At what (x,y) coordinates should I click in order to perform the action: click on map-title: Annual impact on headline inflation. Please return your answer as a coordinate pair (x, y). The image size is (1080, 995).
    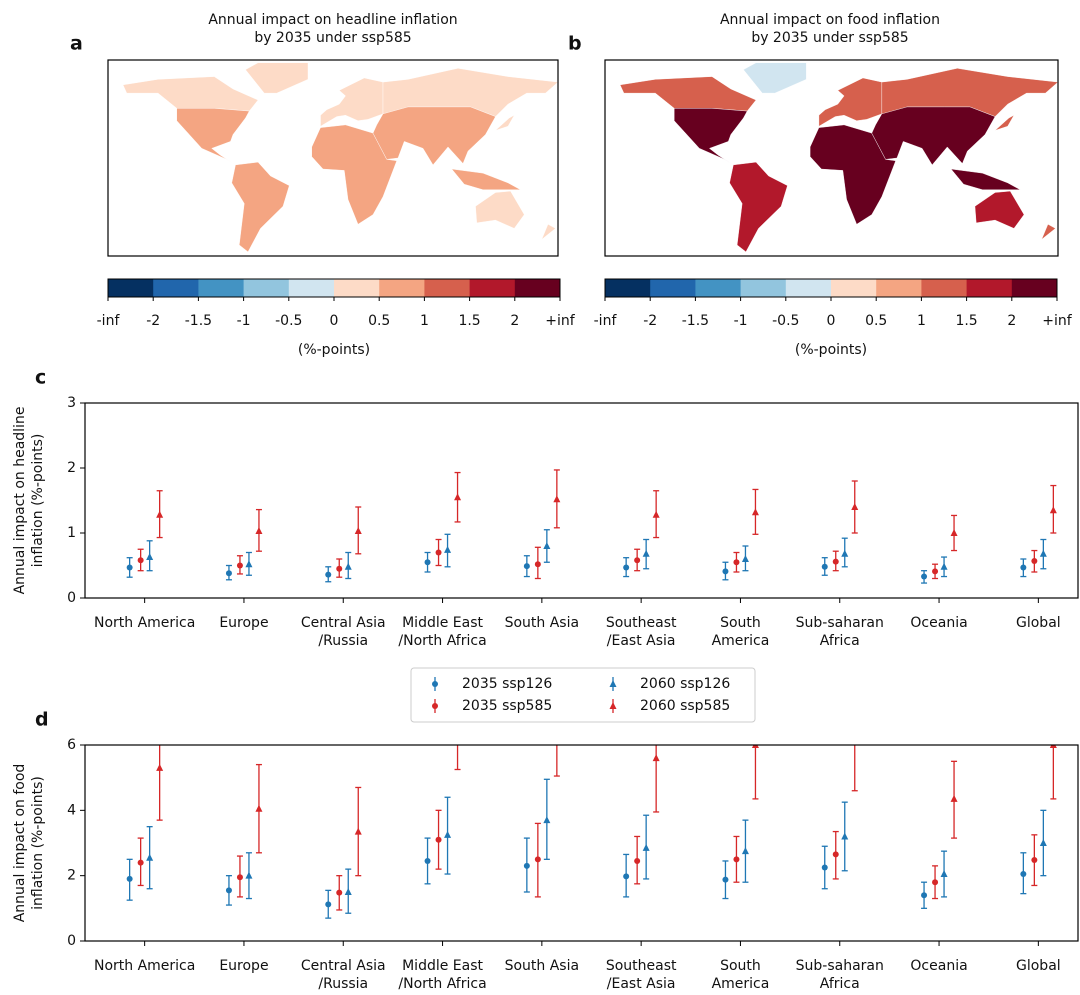
    Looking at the image, I should click on (332, 20).